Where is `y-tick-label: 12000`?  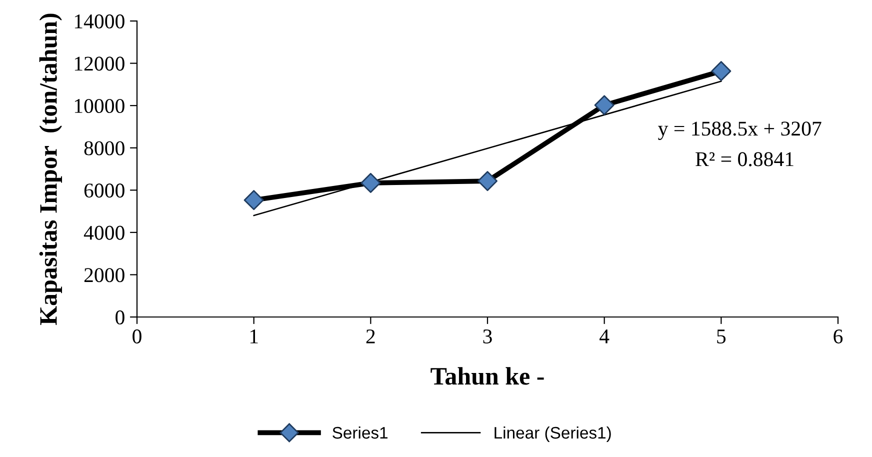
y-tick-label: 12000 is located at coordinates (99, 63).